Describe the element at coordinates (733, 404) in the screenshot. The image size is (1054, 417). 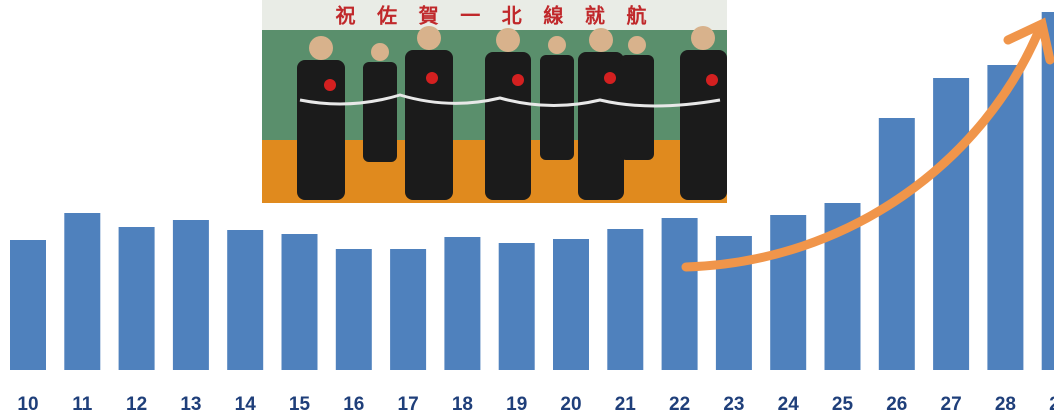
I see `x-tick-label: 23` at that location.